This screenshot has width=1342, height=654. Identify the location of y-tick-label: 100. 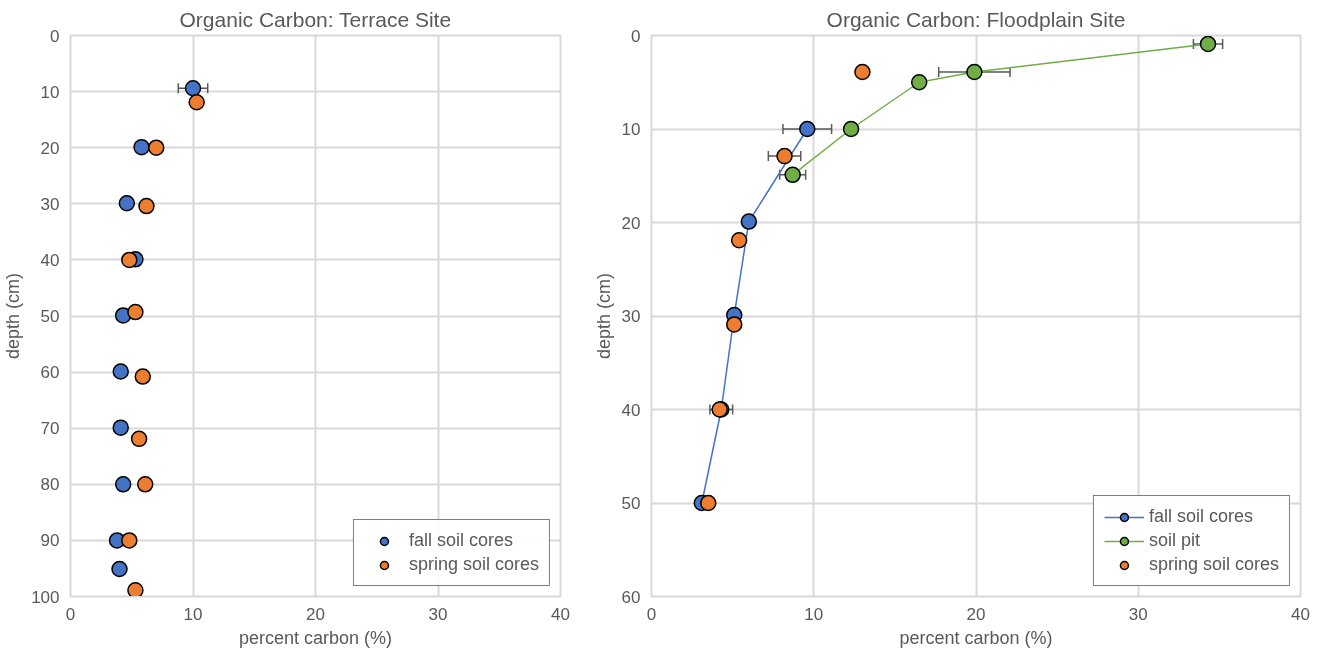
(45, 597).